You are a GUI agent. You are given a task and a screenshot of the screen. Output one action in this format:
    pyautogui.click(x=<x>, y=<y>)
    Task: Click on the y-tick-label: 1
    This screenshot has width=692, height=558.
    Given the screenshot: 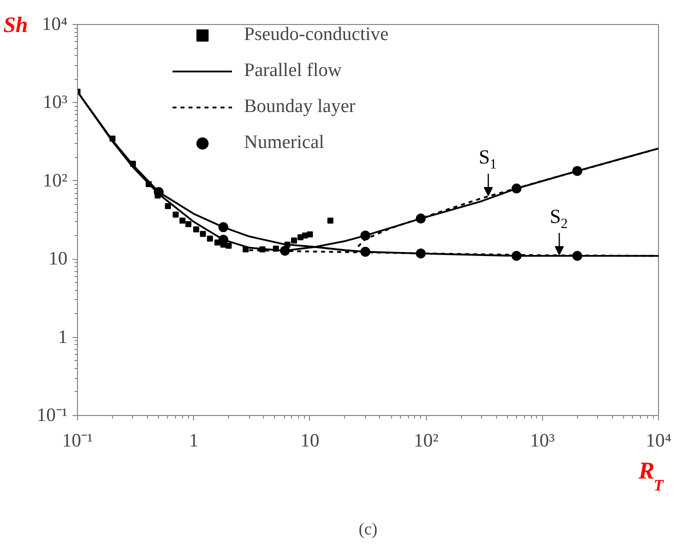 What is the action you would take?
    pyautogui.click(x=63, y=337)
    